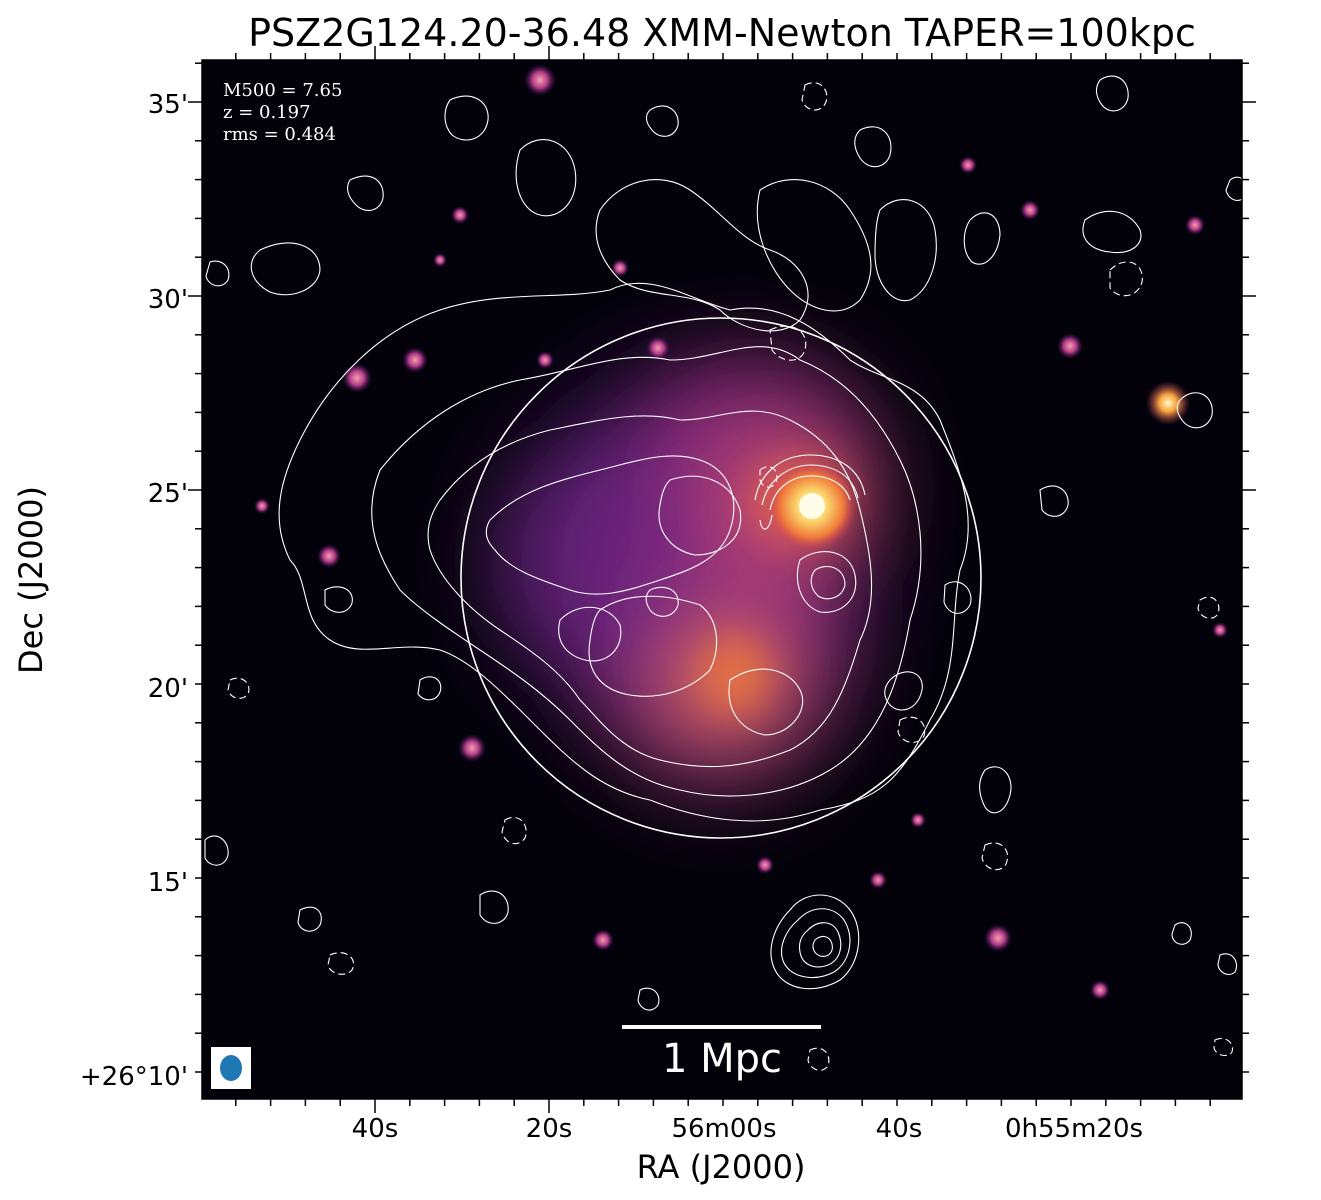 The height and width of the screenshot is (1200, 1321). Describe the element at coordinates (1074, 1129) in the screenshot. I see `x-tick-label: 0h55m20s` at that location.